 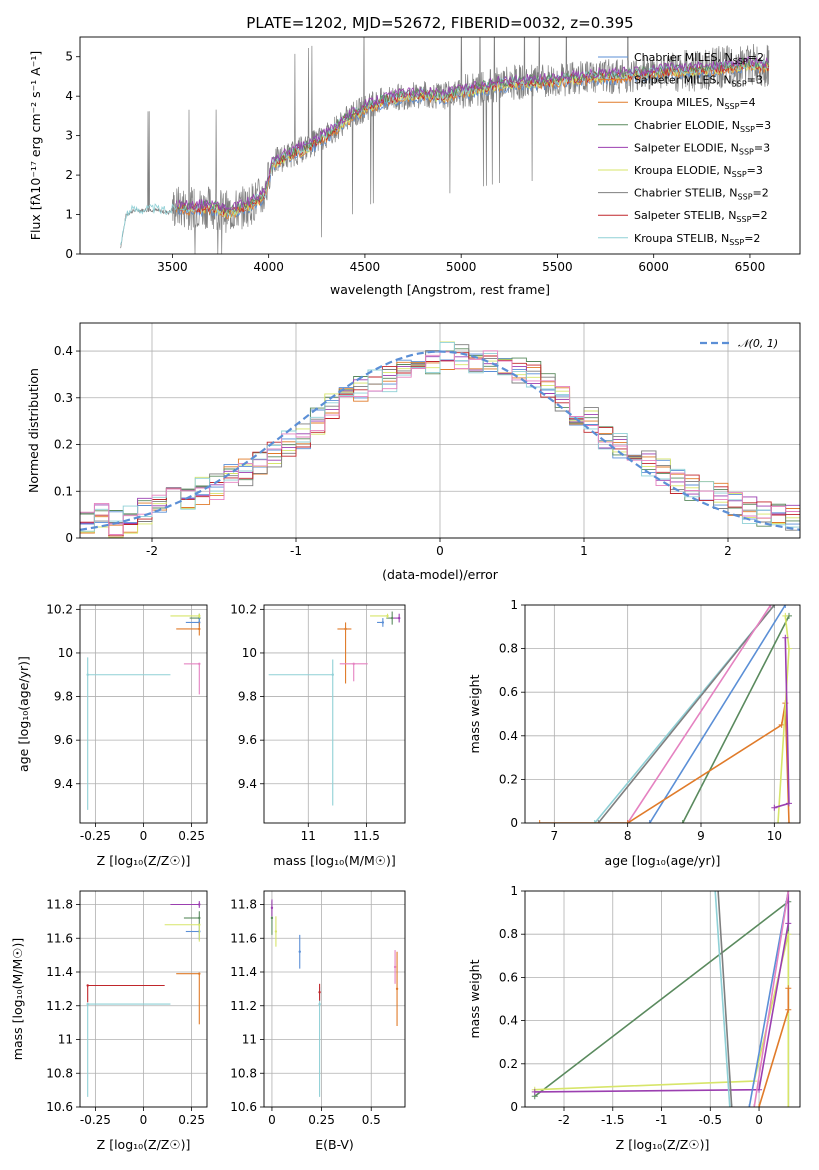 What do you see at coordinates (334, 860) in the screenshot?
I see `x-axis-label: mass [log₁₀(M/M☉)]` at bounding box center [334, 860].